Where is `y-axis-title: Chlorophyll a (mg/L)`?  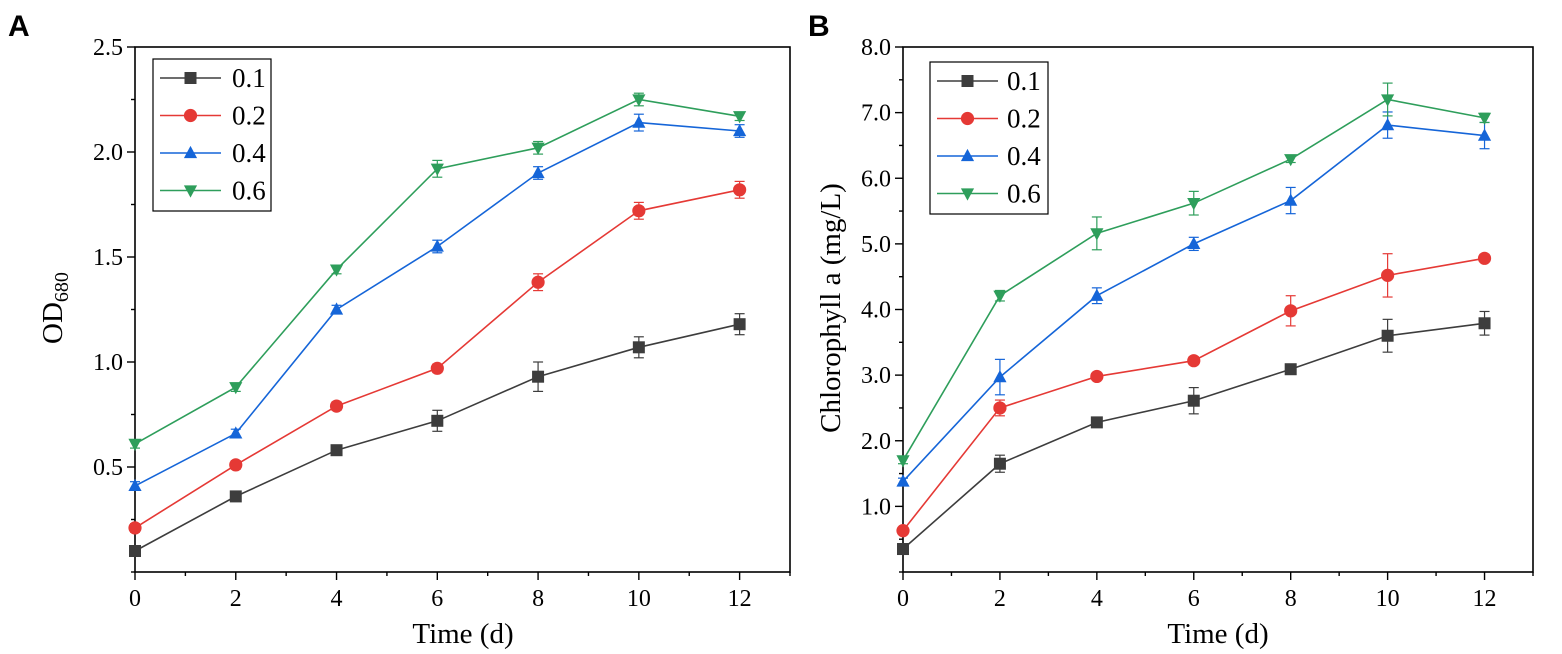
y-axis-title: Chlorophyll a (mg/L) is located at coordinates (831, 308).